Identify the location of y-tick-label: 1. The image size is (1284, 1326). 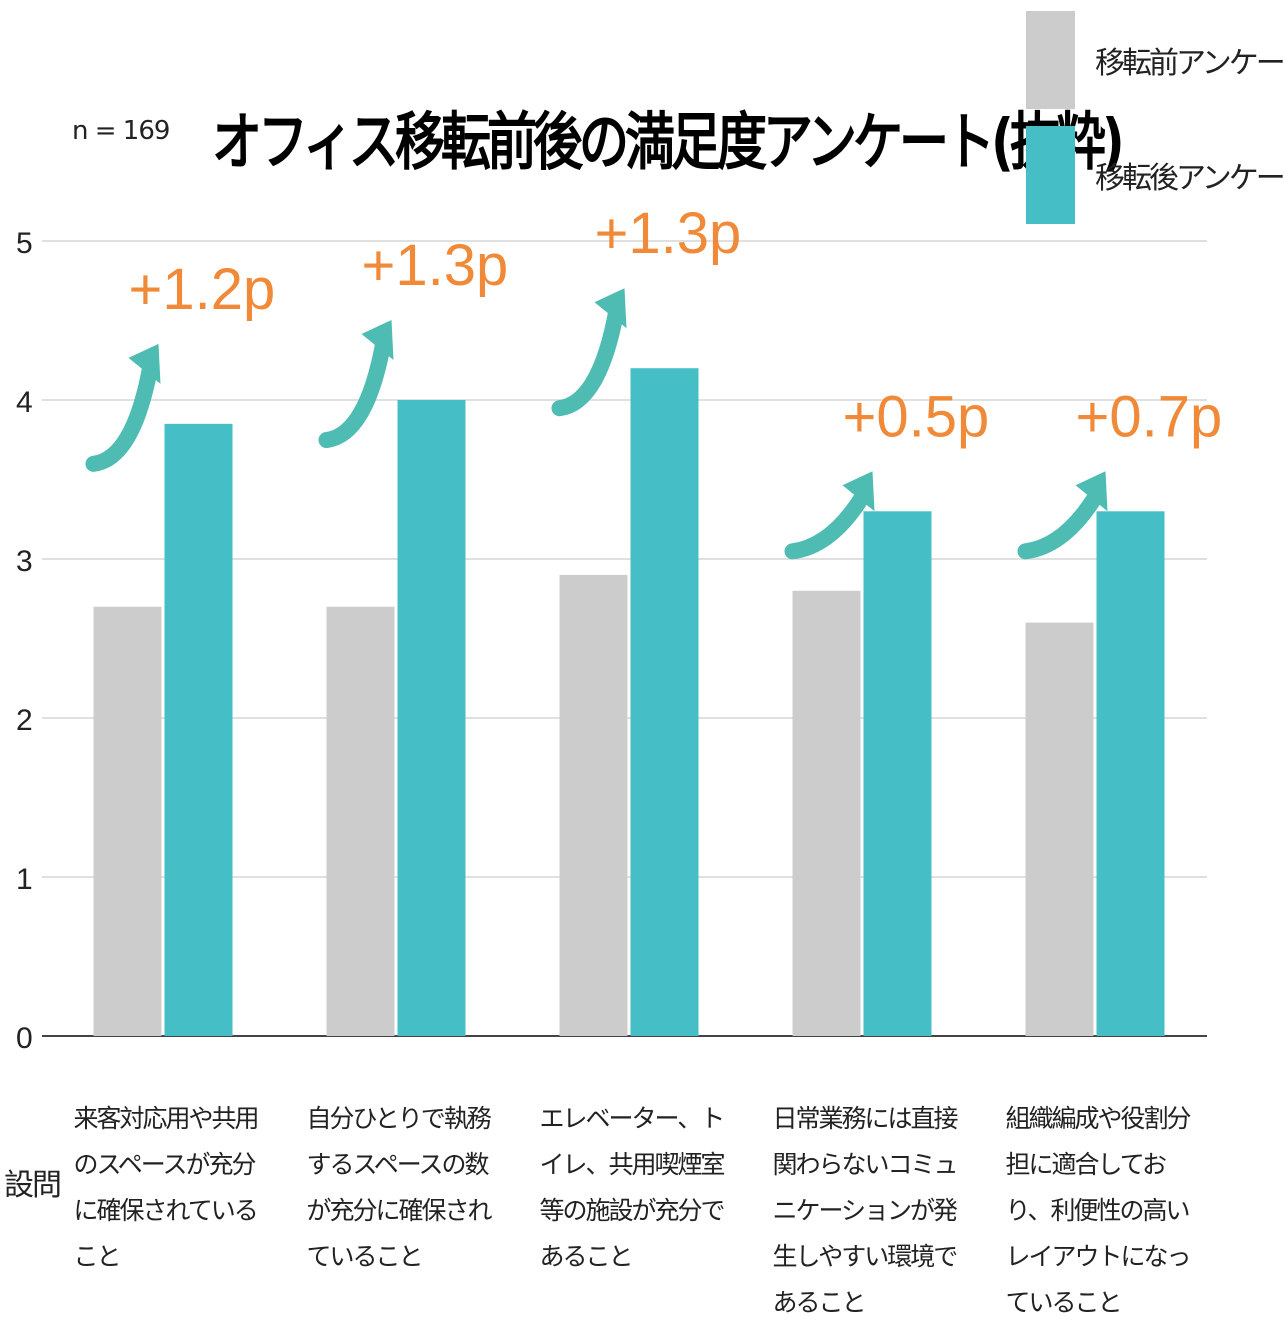
(24, 879).